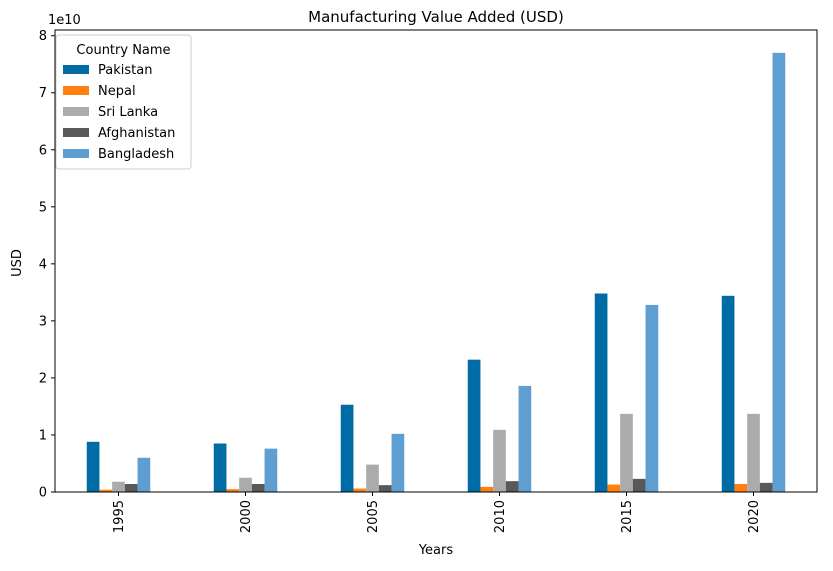 The height and width of the screenshot is (571, 833). Describe the element at coordinates (766, 487) in the screenshot. I see `bar-afghanistan-2020` at that location.